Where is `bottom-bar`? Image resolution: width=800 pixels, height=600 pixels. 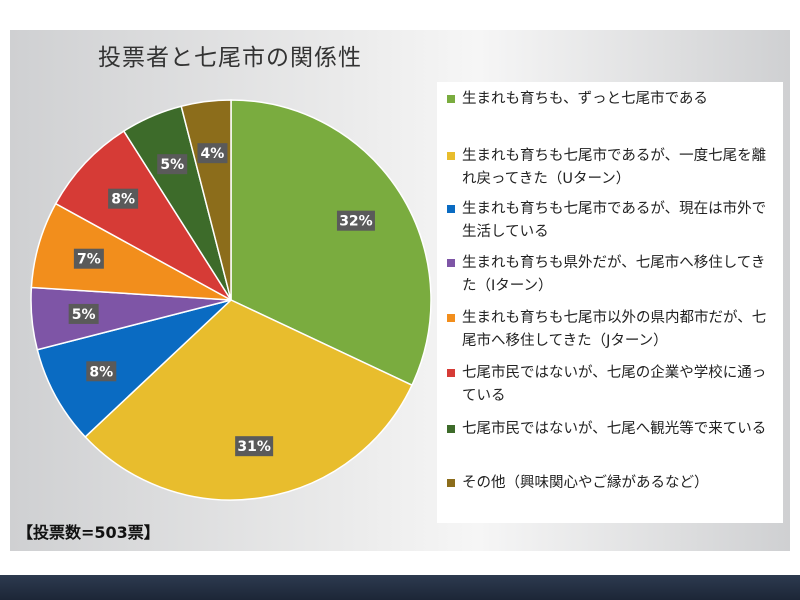 bottom-bar is located at coordinates (400, 587).